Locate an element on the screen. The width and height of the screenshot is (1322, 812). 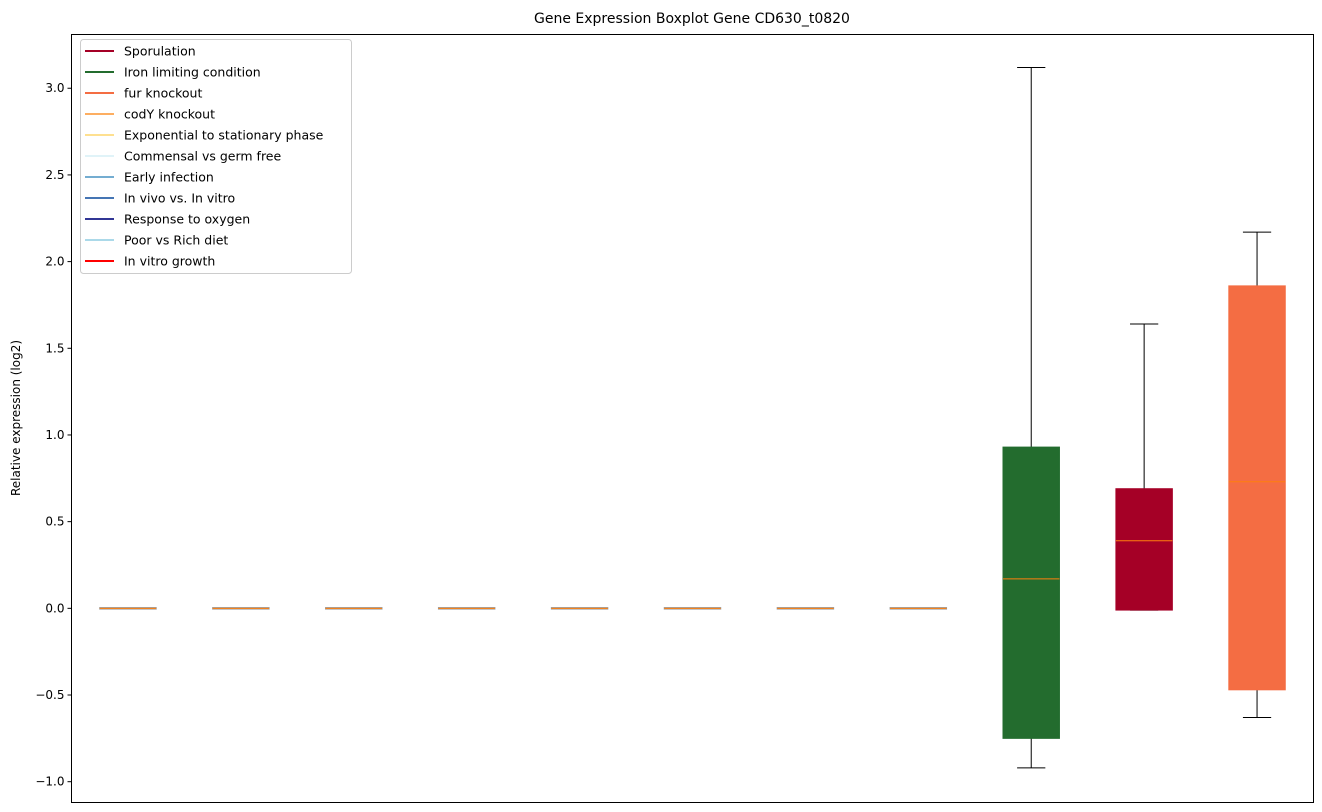
legend-label: codY knockout is located at coordinates (169, 114).